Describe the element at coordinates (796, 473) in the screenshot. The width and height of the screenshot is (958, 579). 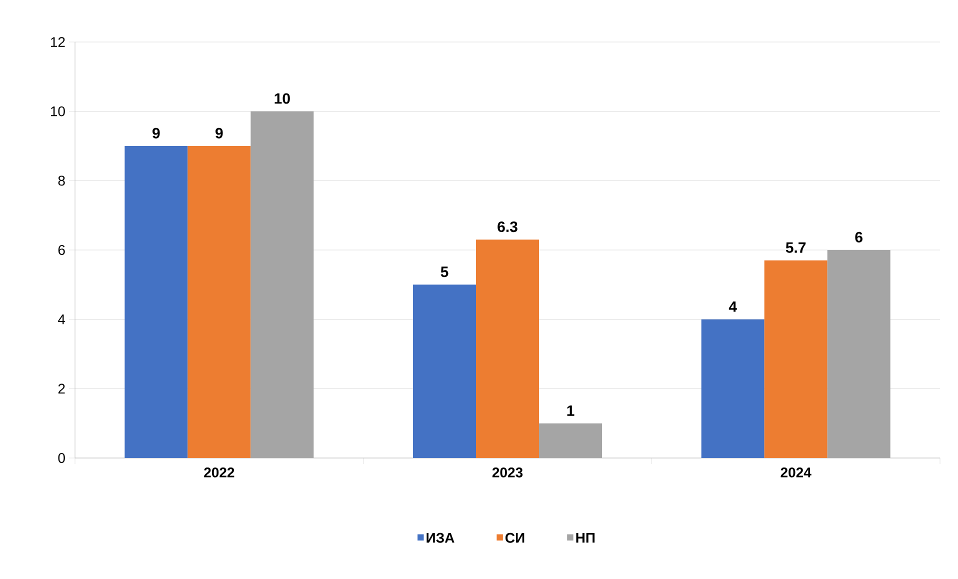
I see `x-tick-label: 2024` at that location.